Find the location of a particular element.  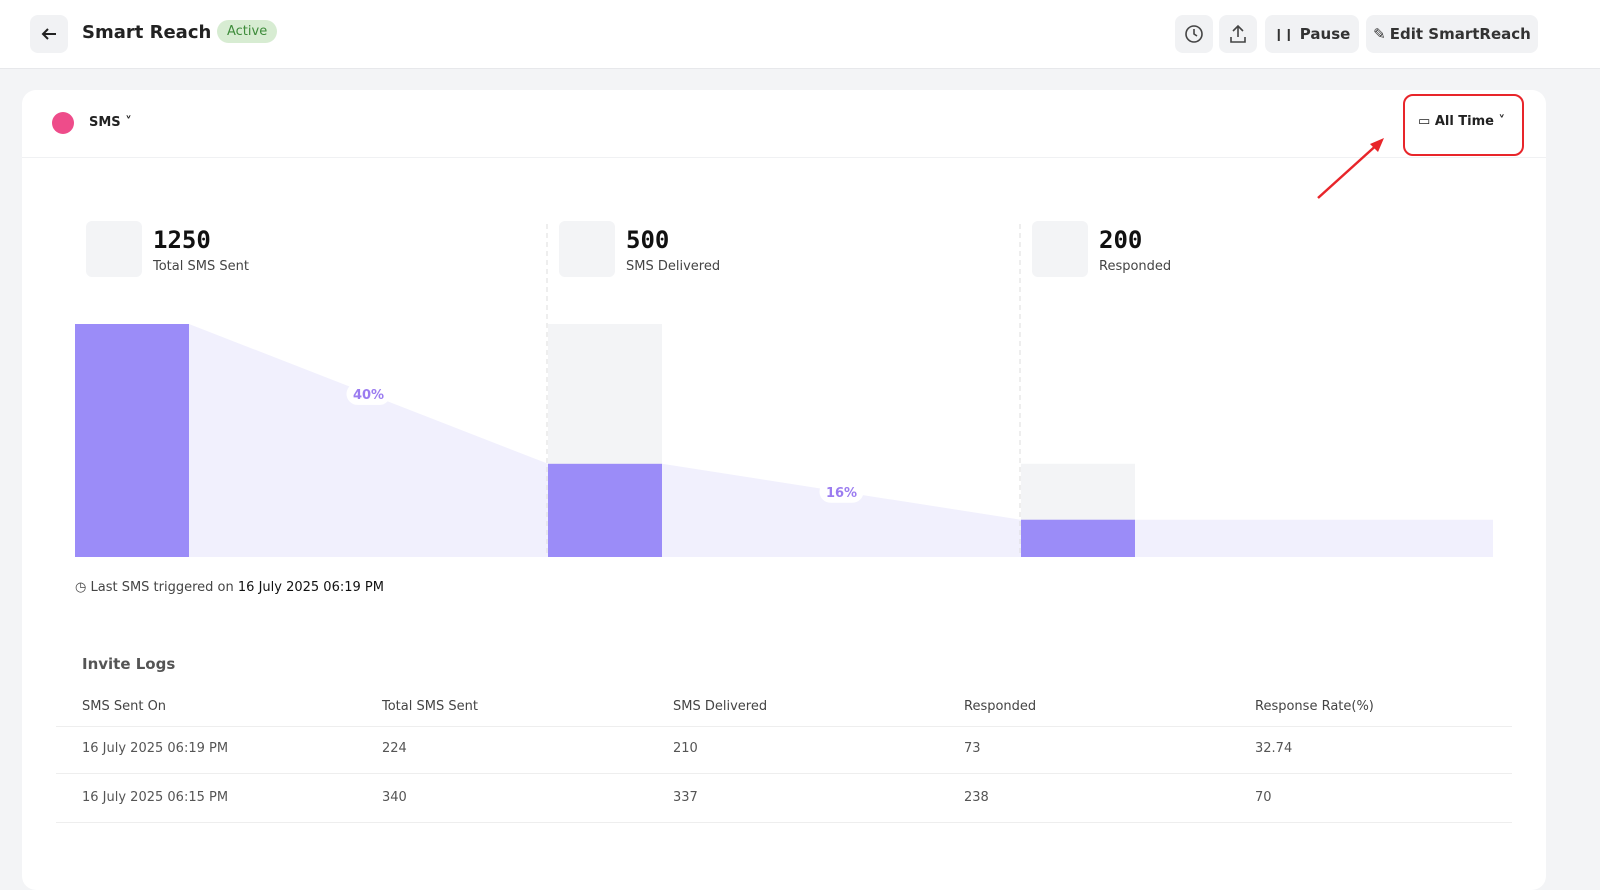

pause-icon: ❙❙ is located at coordinates (1283, 34).